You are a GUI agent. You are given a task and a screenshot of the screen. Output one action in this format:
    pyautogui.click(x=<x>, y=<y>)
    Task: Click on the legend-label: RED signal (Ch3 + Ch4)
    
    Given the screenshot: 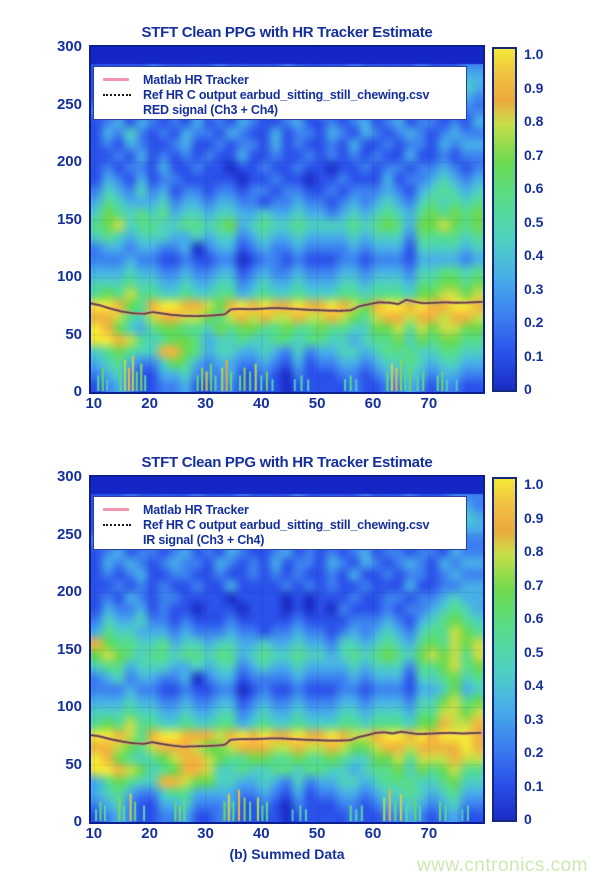 What is the action you would take?
    pyautogui.click(x=210, y=109)
    